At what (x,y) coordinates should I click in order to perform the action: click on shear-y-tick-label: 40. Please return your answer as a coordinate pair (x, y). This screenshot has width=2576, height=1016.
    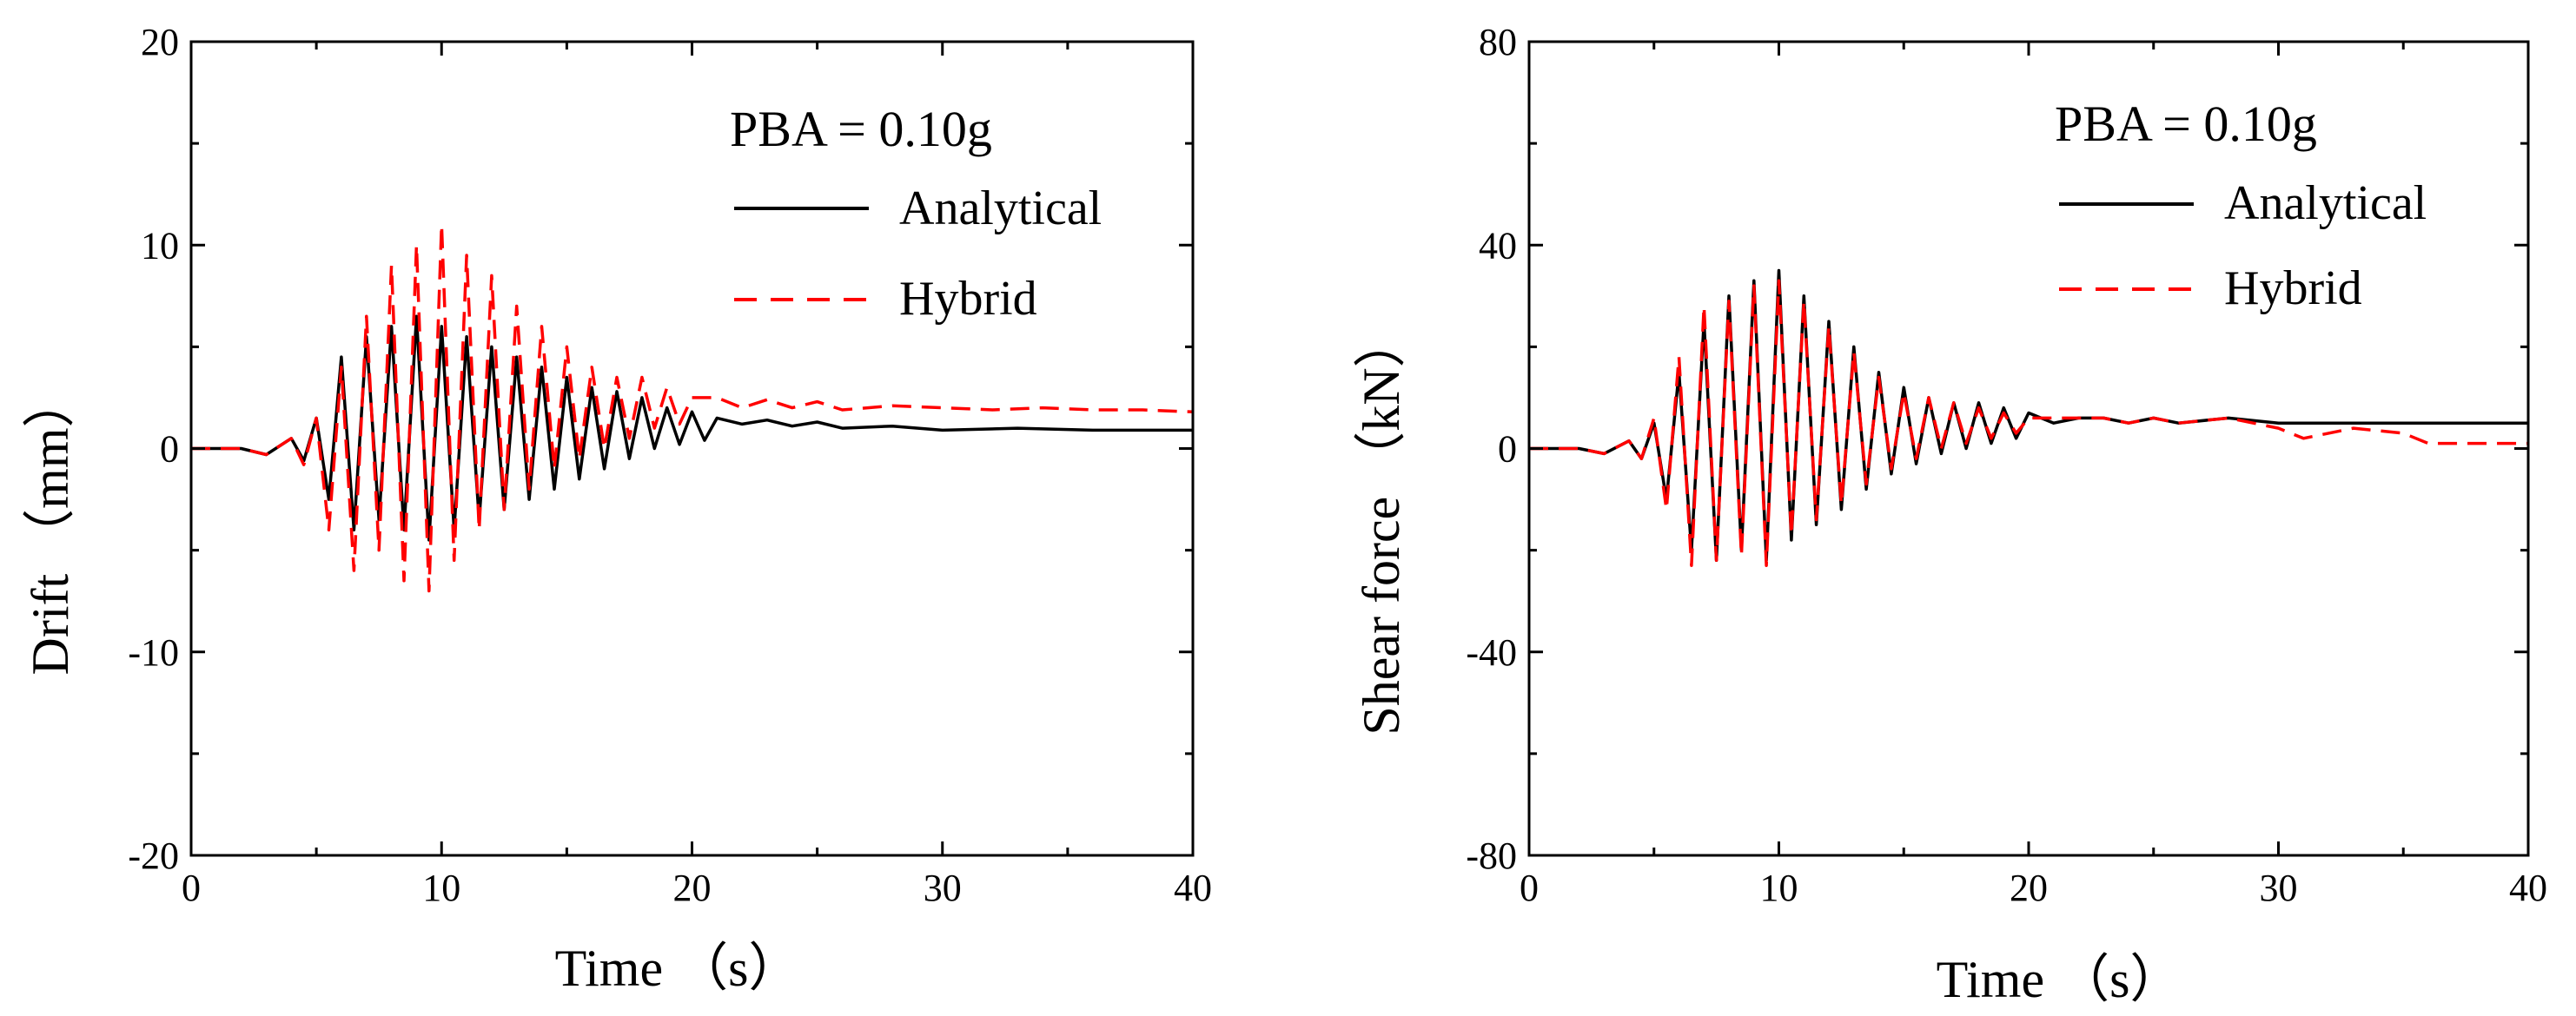
    Looking at the image, I should click on (1498, 245).